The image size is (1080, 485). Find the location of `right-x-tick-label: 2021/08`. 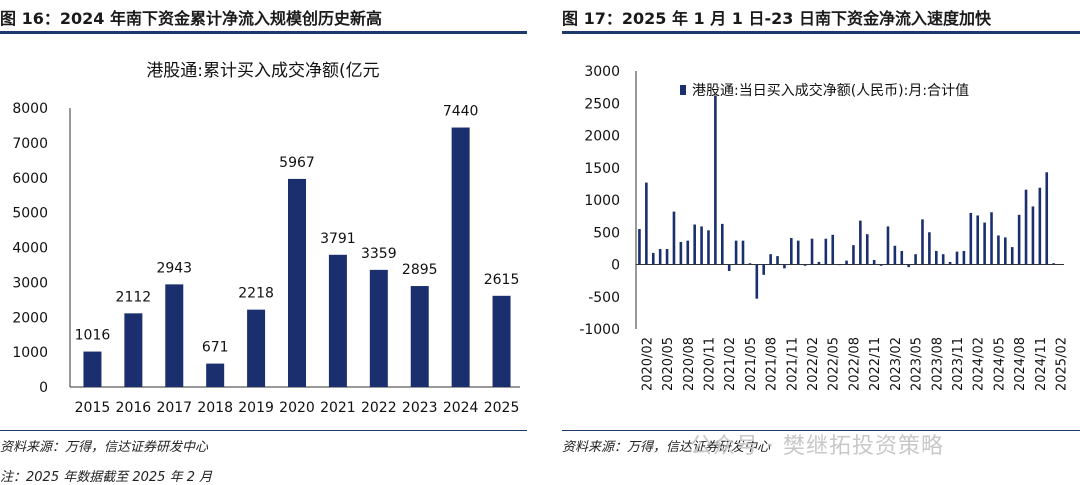

right-x-tick-label: 2021/08 is located at coordinates (772, 364).